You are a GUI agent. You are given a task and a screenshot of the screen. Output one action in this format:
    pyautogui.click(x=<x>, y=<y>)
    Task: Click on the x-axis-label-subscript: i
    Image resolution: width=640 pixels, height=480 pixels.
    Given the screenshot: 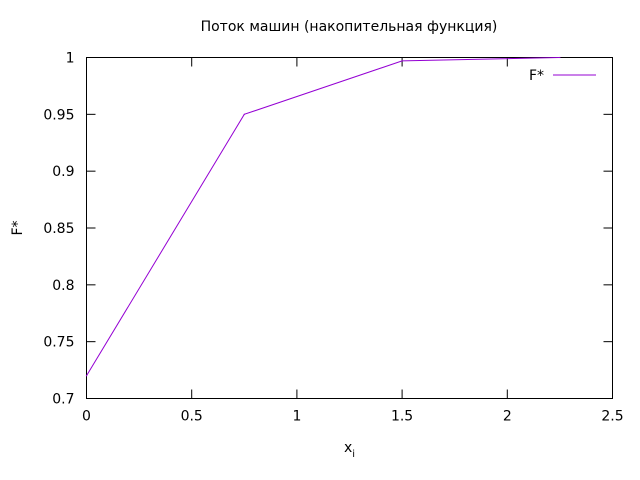 What is the action you would take?
    pyautogui.click(x=353, y=454)
    